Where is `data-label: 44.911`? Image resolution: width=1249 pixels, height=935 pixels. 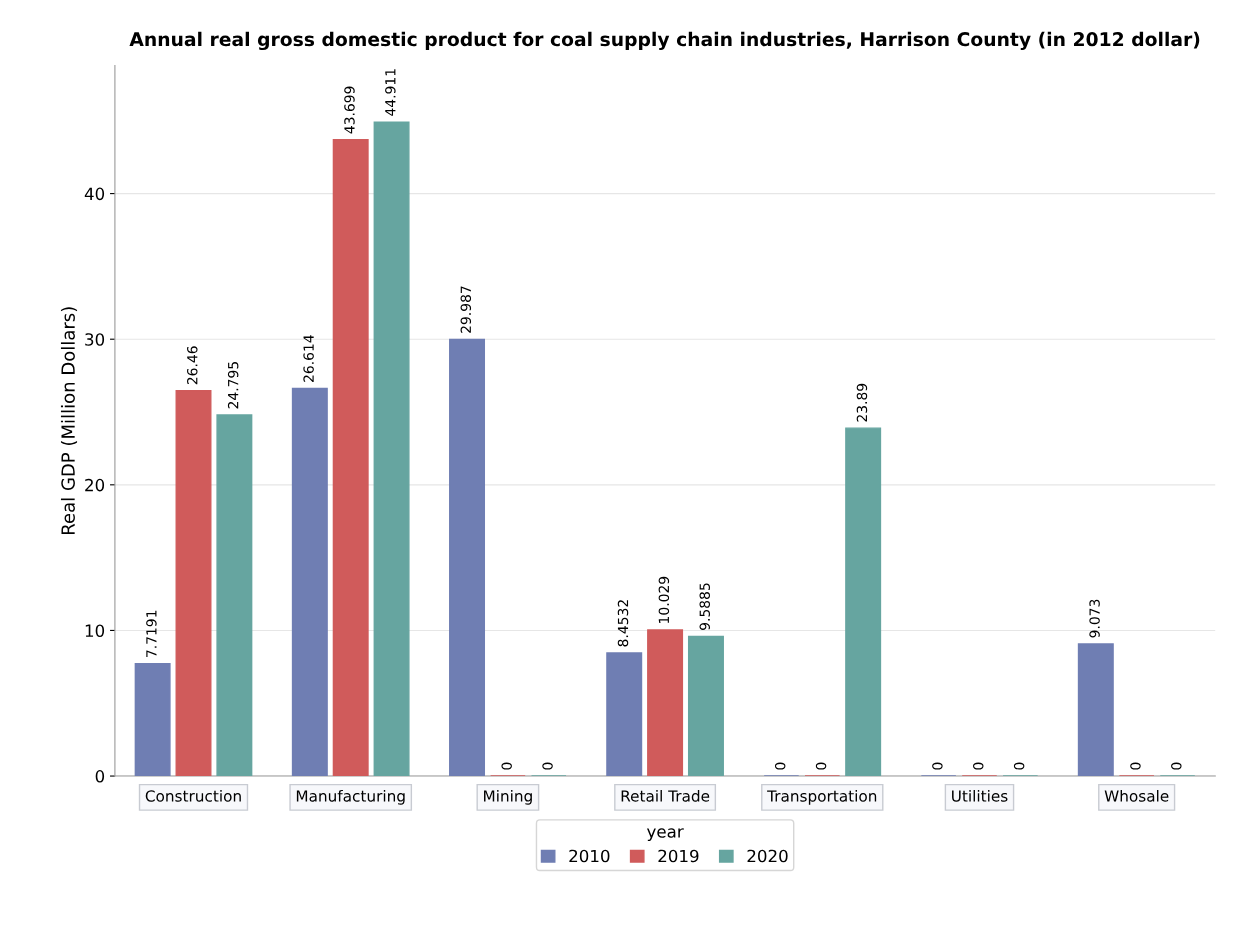
data-label: 44.911 is located at coordinates (390, 92).